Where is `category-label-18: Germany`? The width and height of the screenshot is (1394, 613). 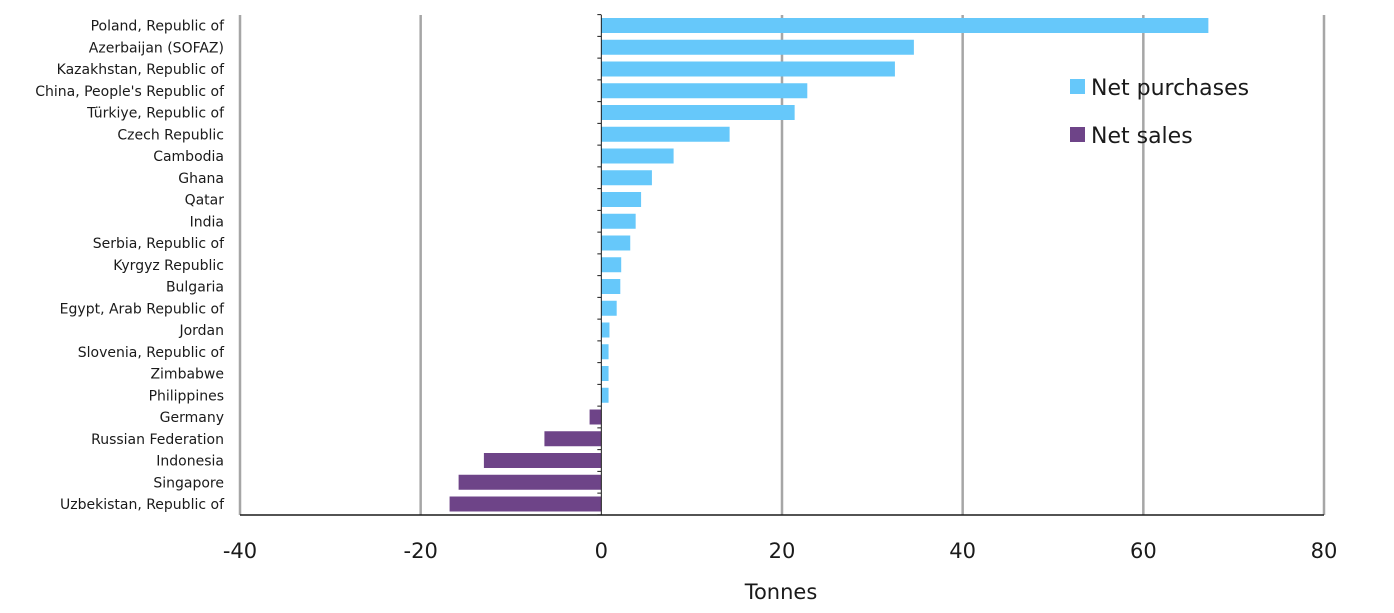 category-label-18: Germany is located at coordinates (192, 418).